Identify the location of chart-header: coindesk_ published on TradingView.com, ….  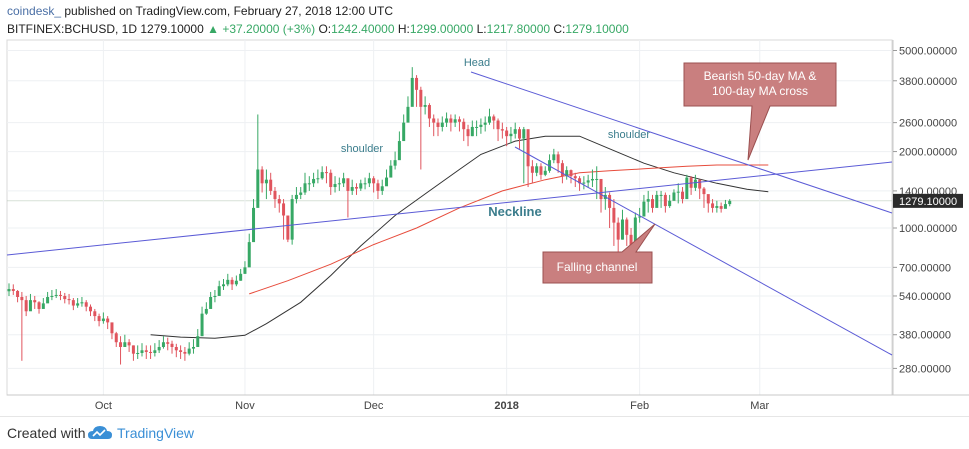
(484, 20).